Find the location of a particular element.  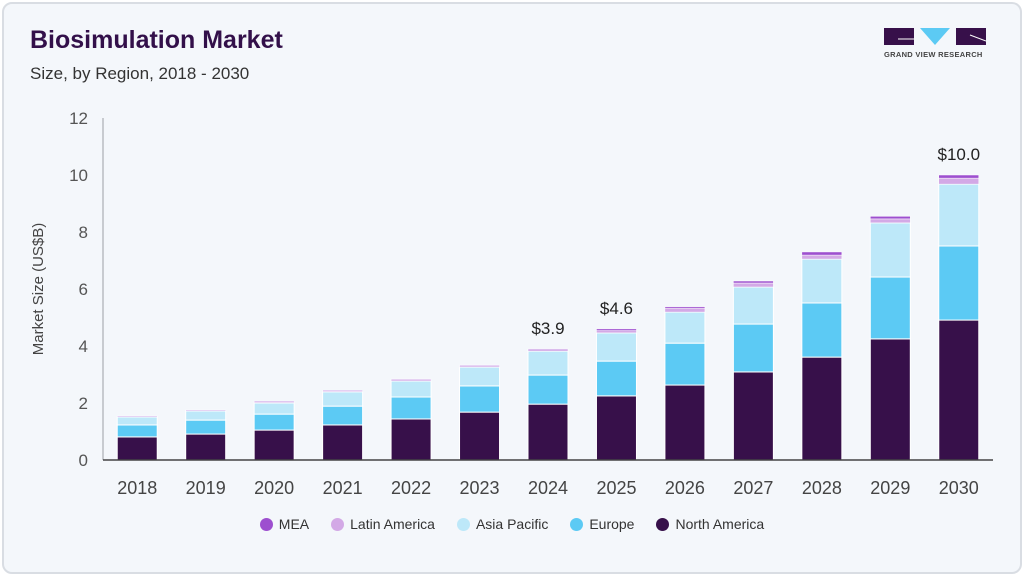

x-tick-label: 2022 is located at coordinates (411, 488).